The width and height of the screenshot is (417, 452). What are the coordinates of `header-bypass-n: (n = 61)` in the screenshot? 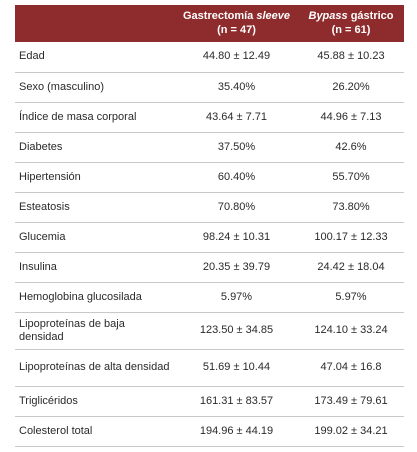 It's located at (351, 30).